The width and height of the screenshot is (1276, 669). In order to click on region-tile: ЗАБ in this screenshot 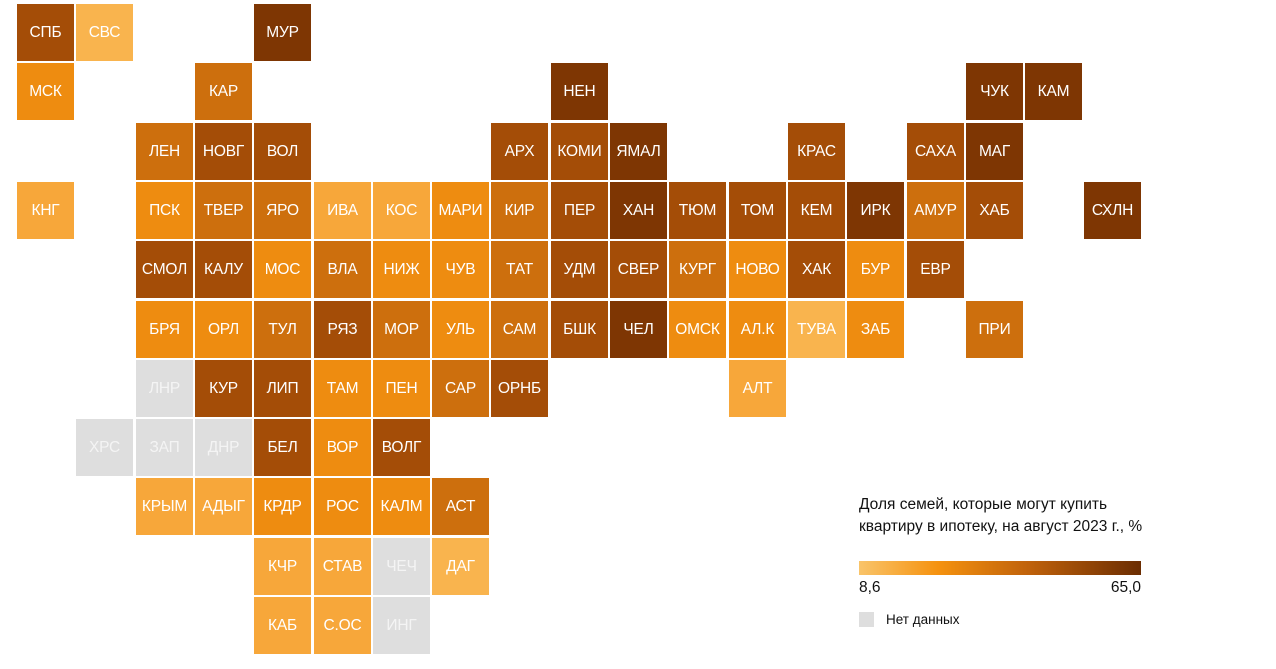, I will do `click(875, 329)`.